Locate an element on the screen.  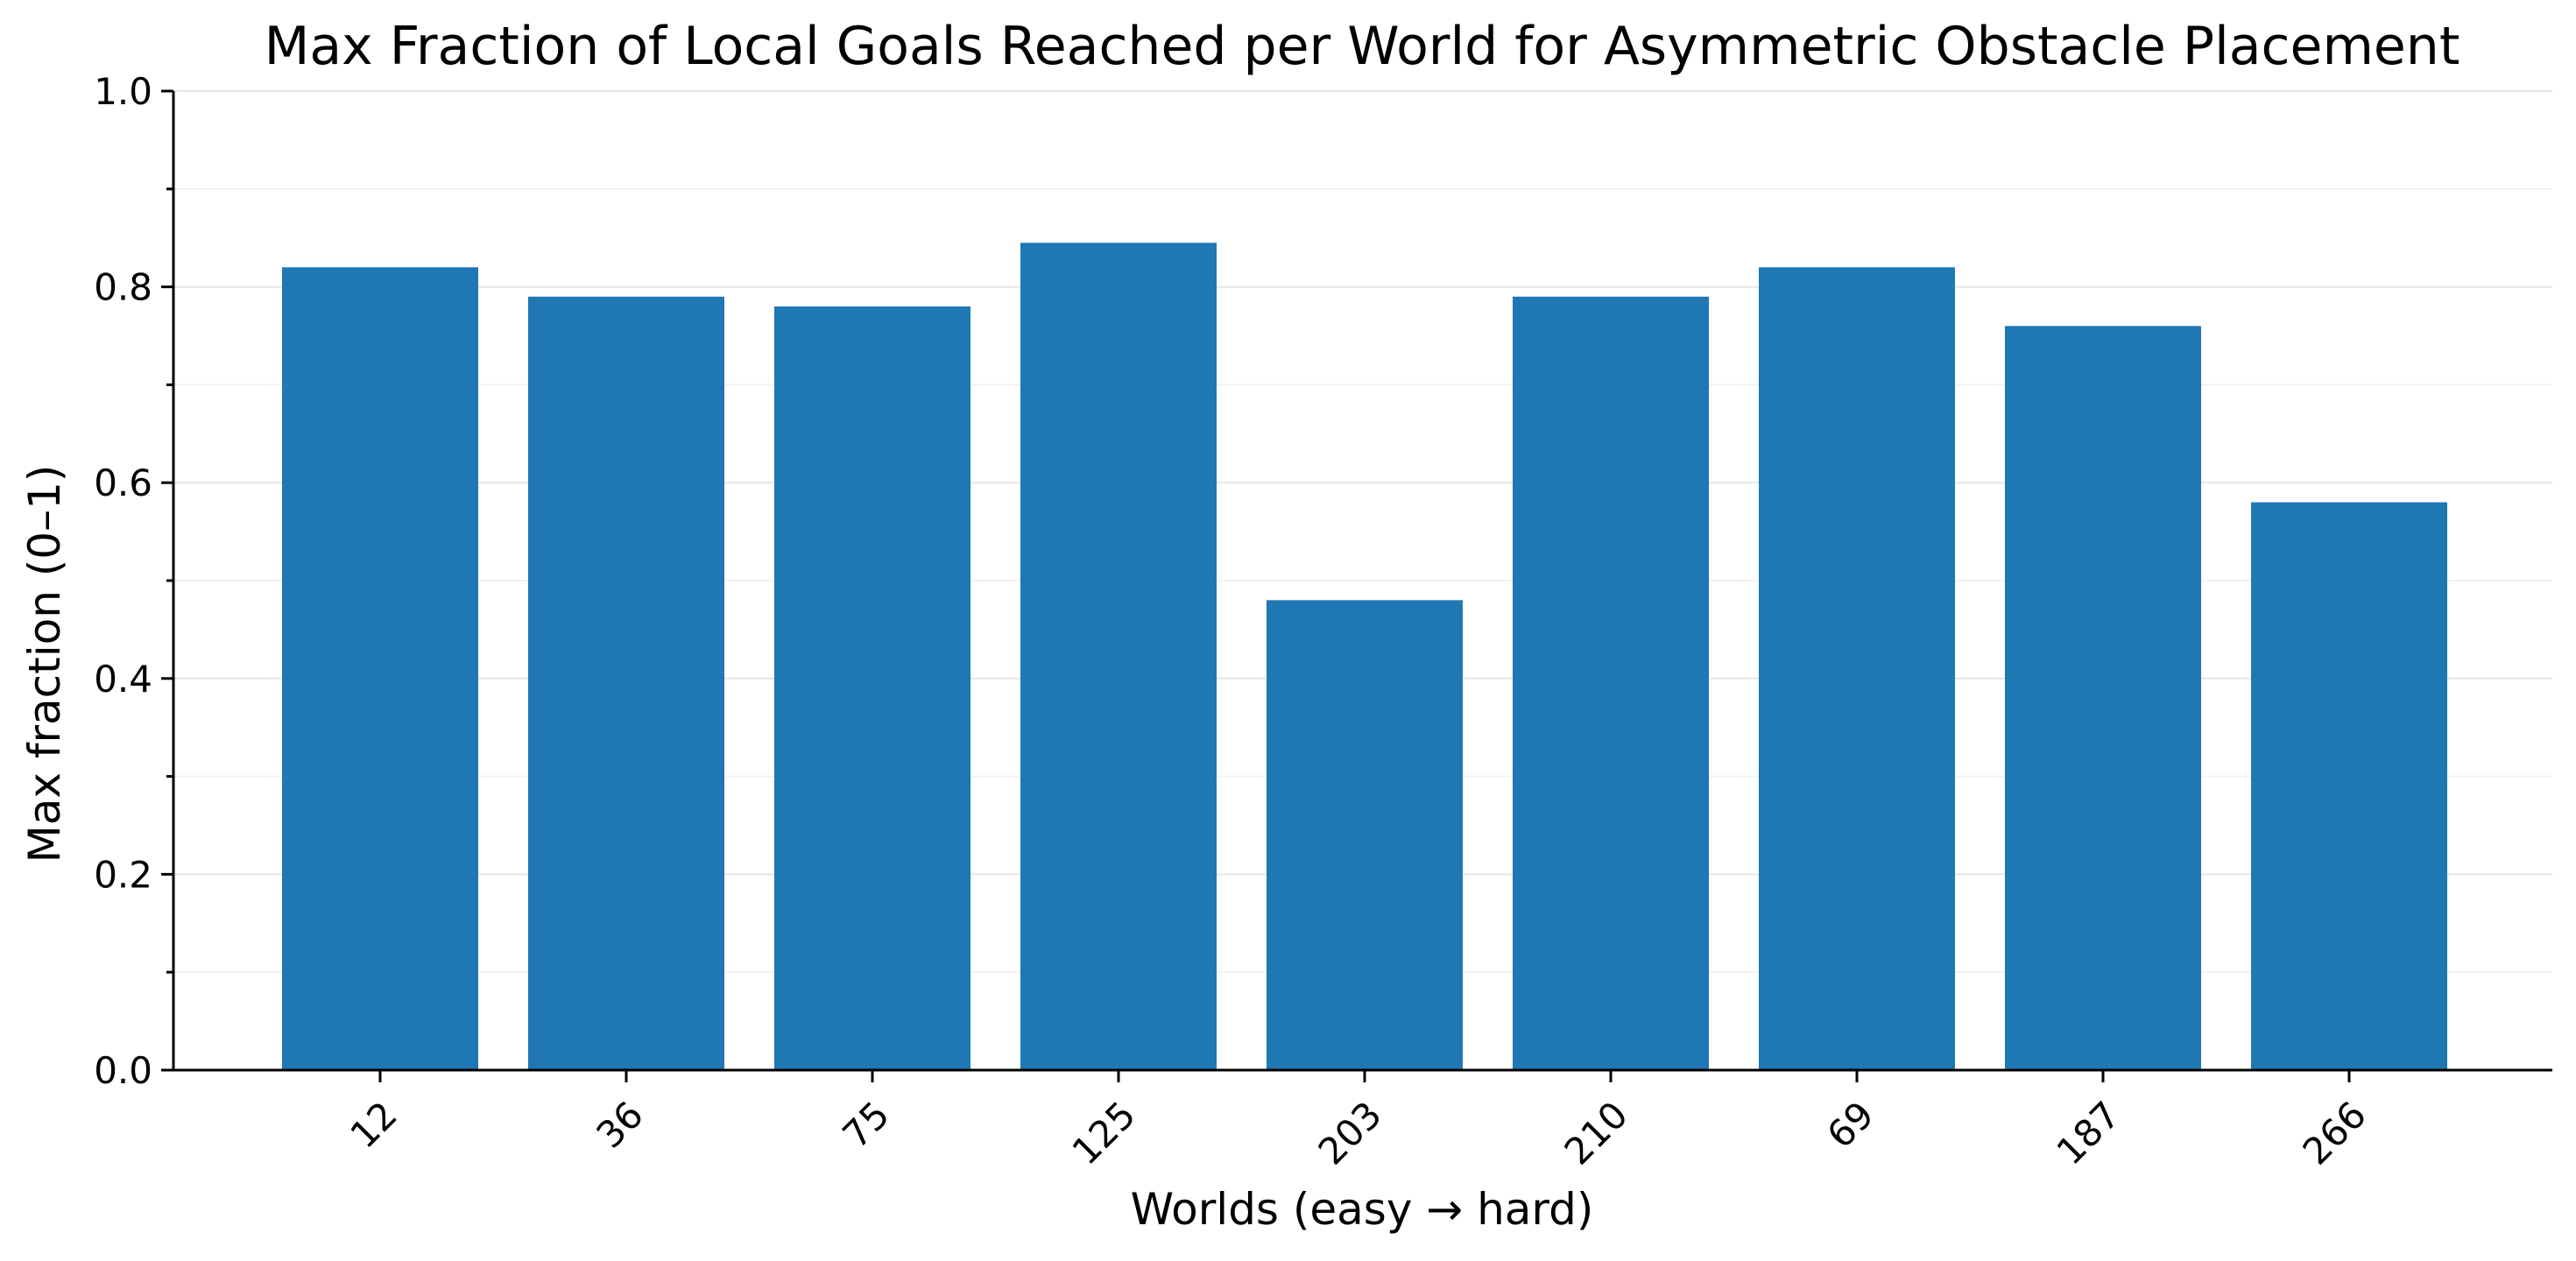
x-tick-label: 36 is located at coordinates (619, 1124).